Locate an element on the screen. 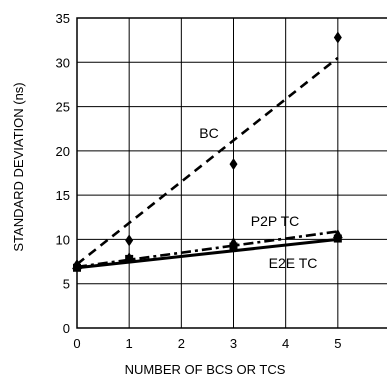  y-tick-label: 20 is located at coordinates (63, 151).